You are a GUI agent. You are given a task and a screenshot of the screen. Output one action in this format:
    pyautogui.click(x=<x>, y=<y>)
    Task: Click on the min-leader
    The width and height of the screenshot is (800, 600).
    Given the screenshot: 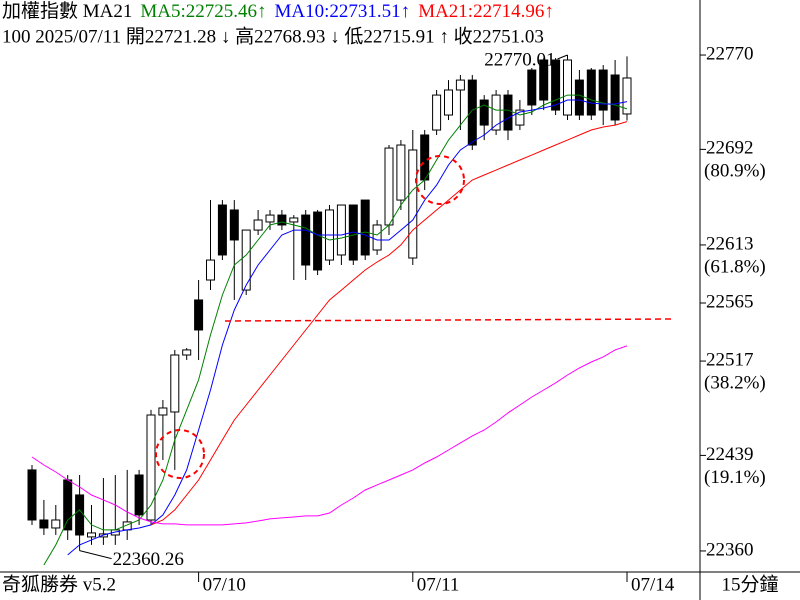 What is the action you would take?
    pyautogui.click(x=95, y=555)
    